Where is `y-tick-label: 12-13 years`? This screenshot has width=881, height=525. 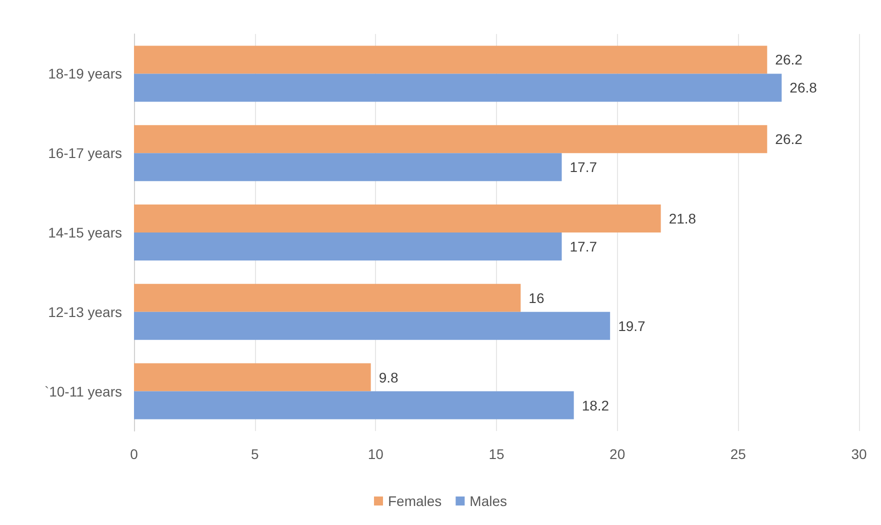
y-tick-label: 12-13 years is located at coordinates (85, 312).